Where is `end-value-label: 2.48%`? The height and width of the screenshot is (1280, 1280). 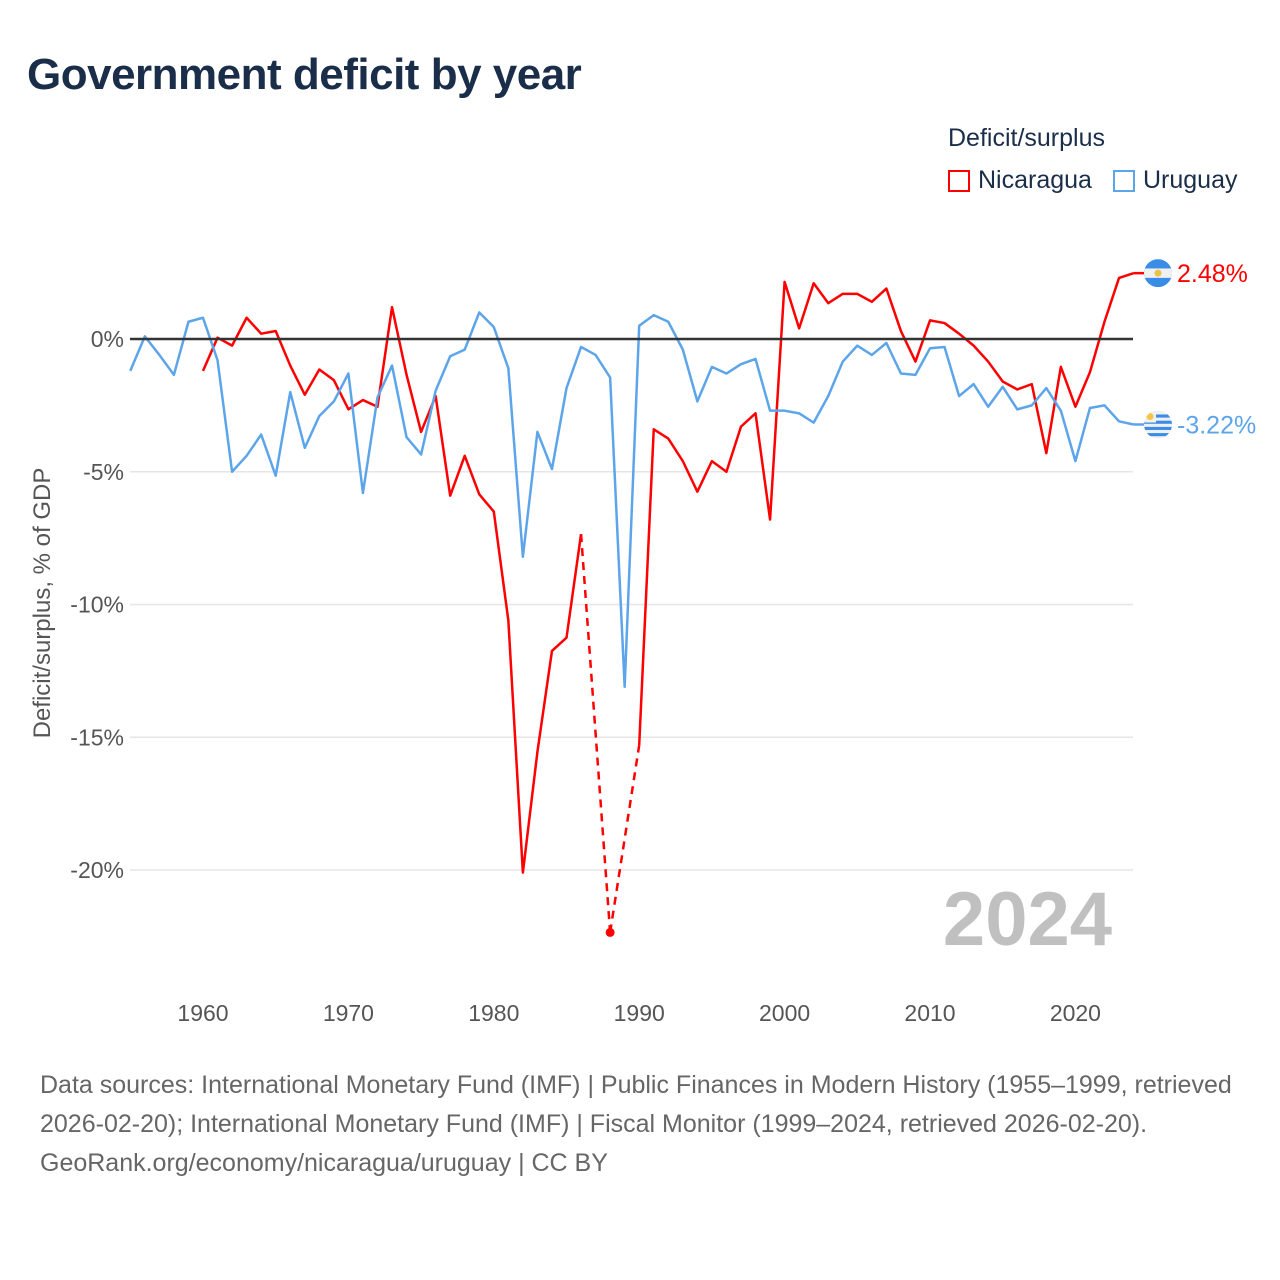
end-value-label: 2.48% is located at coordinates (1212, 274).